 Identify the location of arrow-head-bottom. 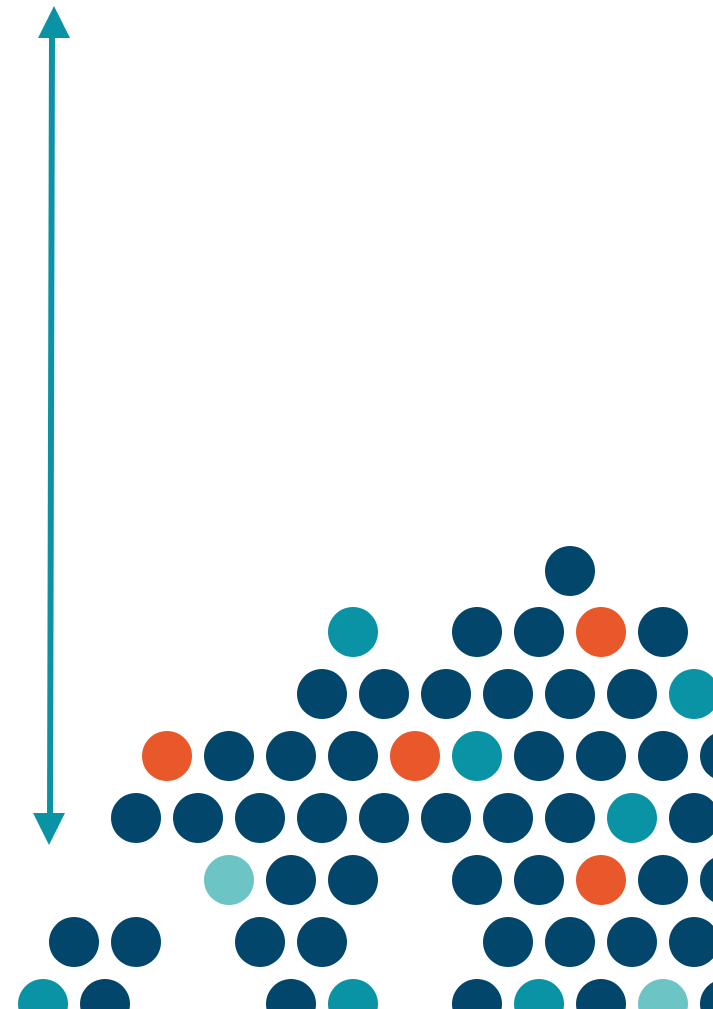
(49, 829).